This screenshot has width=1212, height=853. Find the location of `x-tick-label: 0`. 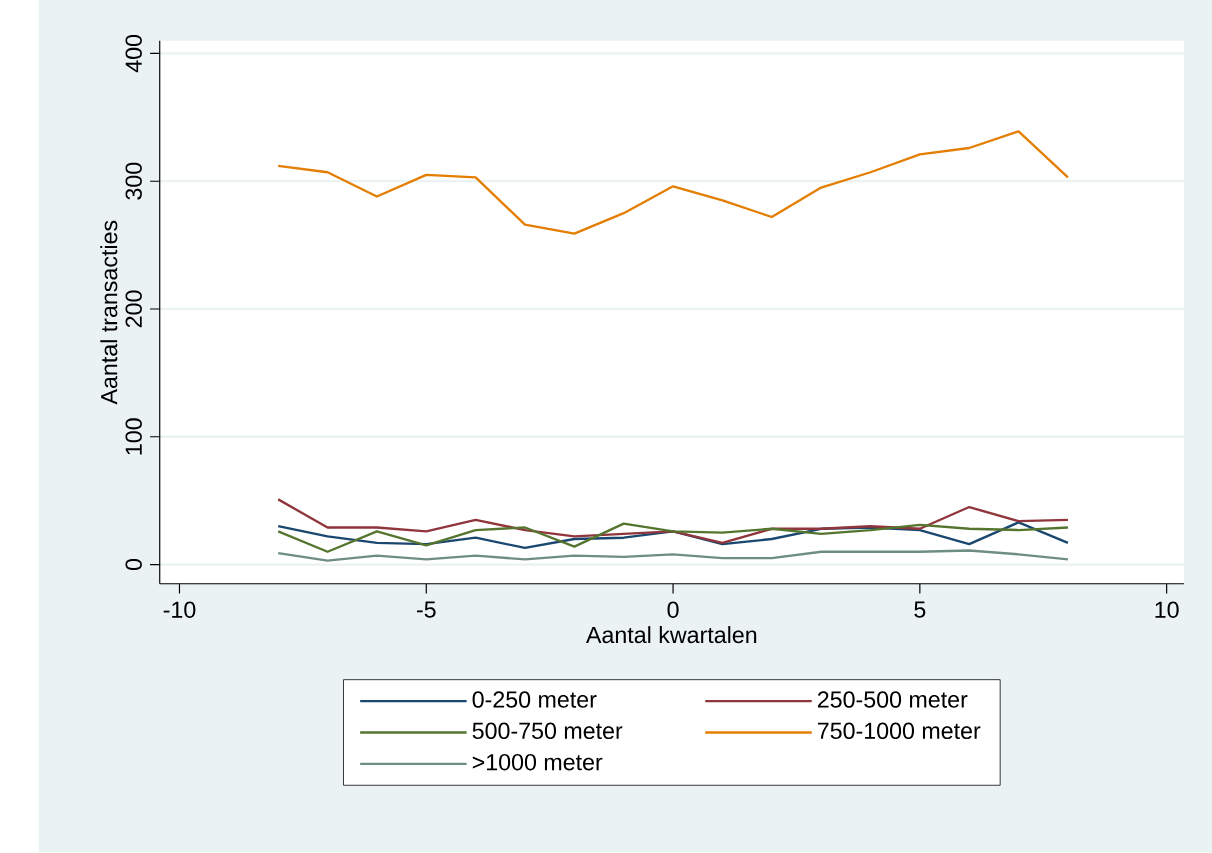

x-tick-label: 0 is located at coordinates (673, 610).